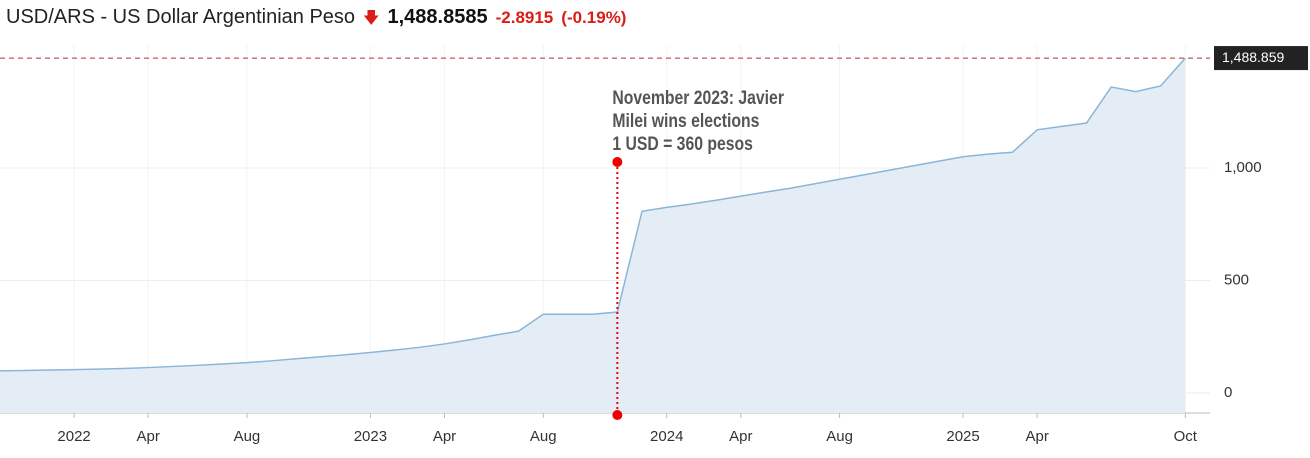  Describe the element at coordinates (1253, 57) in the screenshot. I see `last-value-label: 1,488.859` at that location.